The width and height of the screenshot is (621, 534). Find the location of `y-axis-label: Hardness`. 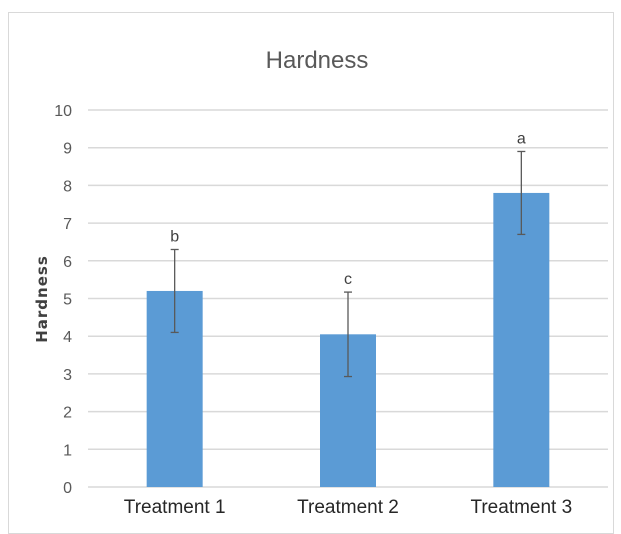

y-axis-label: Hardness is located at coordinates (42, 299).